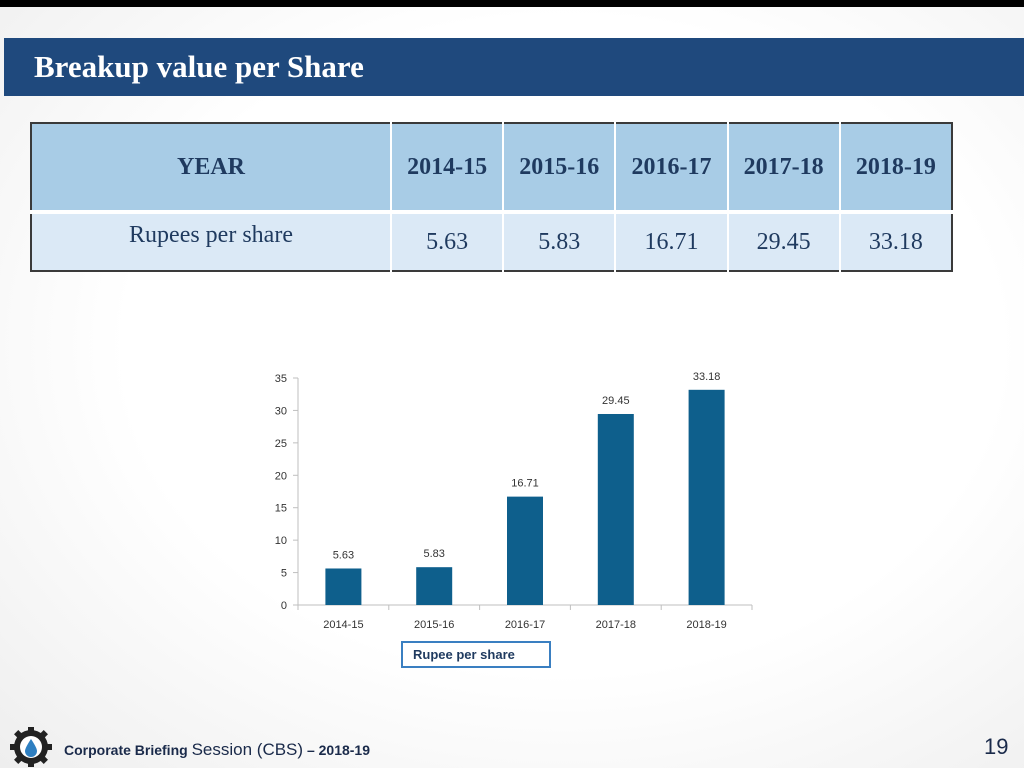 Image resolution: width=1024 pixels, height=768 pixels. I want to click on x-tick-label: 2016-17, so click(525, 625).